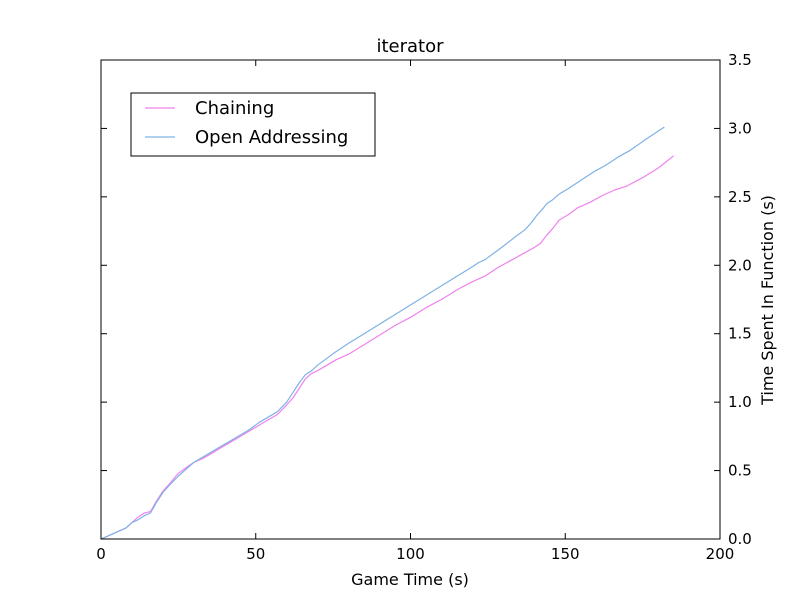 Image resolution: width=800 pixels, height=600 pixels. What do you see at coordinates (255, 554) in the screenshot?
I see `x-tick-label: 50` at bounding box center [255, 554].